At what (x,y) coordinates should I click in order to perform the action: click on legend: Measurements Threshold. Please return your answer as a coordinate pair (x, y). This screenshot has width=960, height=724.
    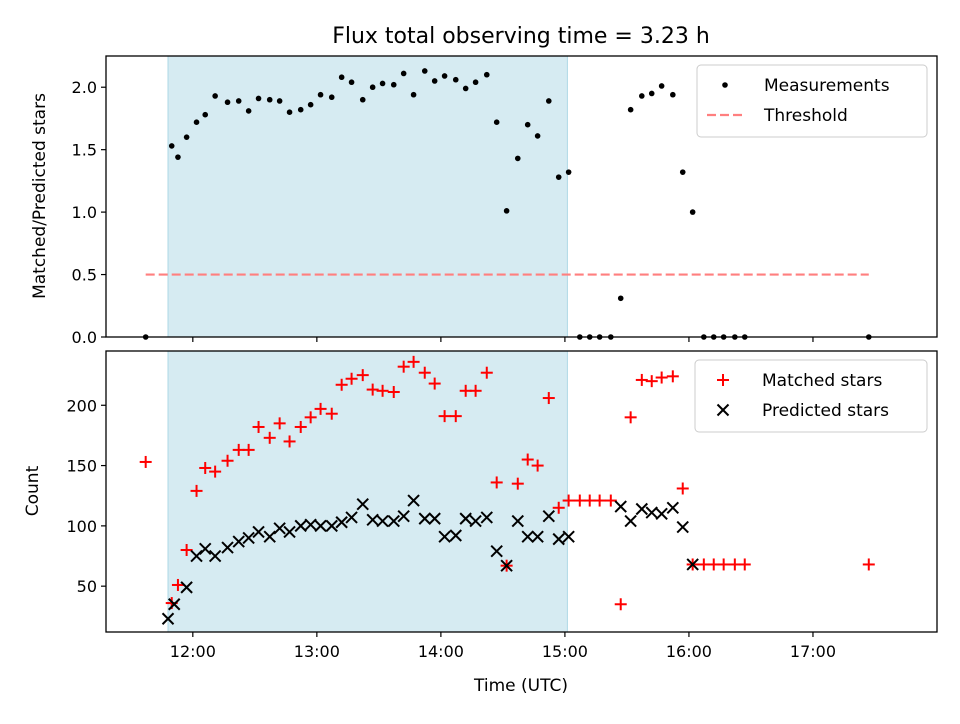
    Looking at the image, I should click on (812, 101).